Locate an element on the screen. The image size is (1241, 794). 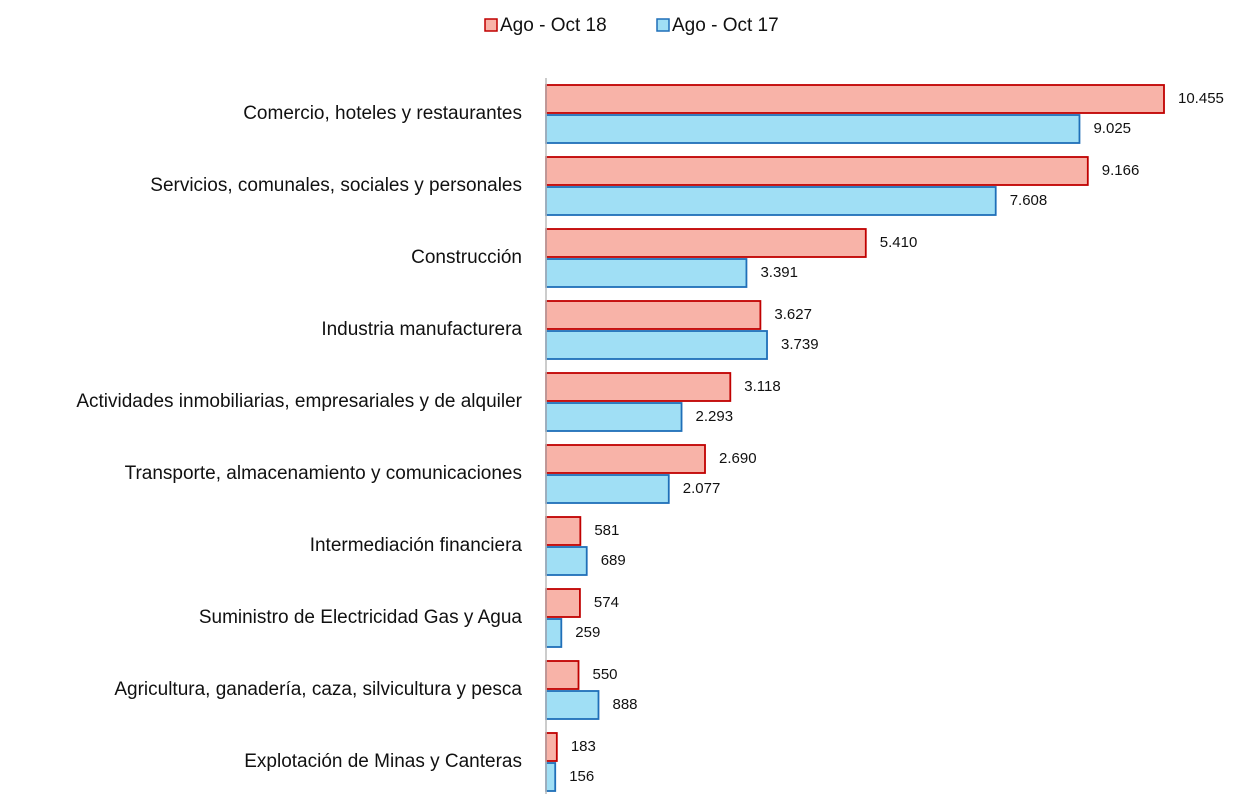
legend-label: Ago - Oct 18 is located at coordinates (553, 25).